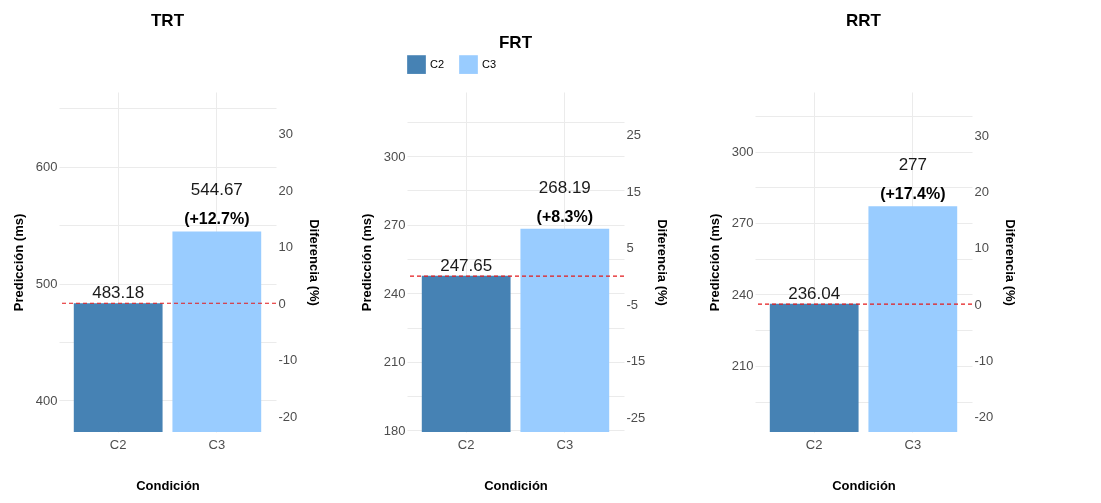 This screenshot has width=1101, height=503. Describe the element at coordinates (913, 194) in the screenshot. I see `annotation: (+17.4%)` at that location.